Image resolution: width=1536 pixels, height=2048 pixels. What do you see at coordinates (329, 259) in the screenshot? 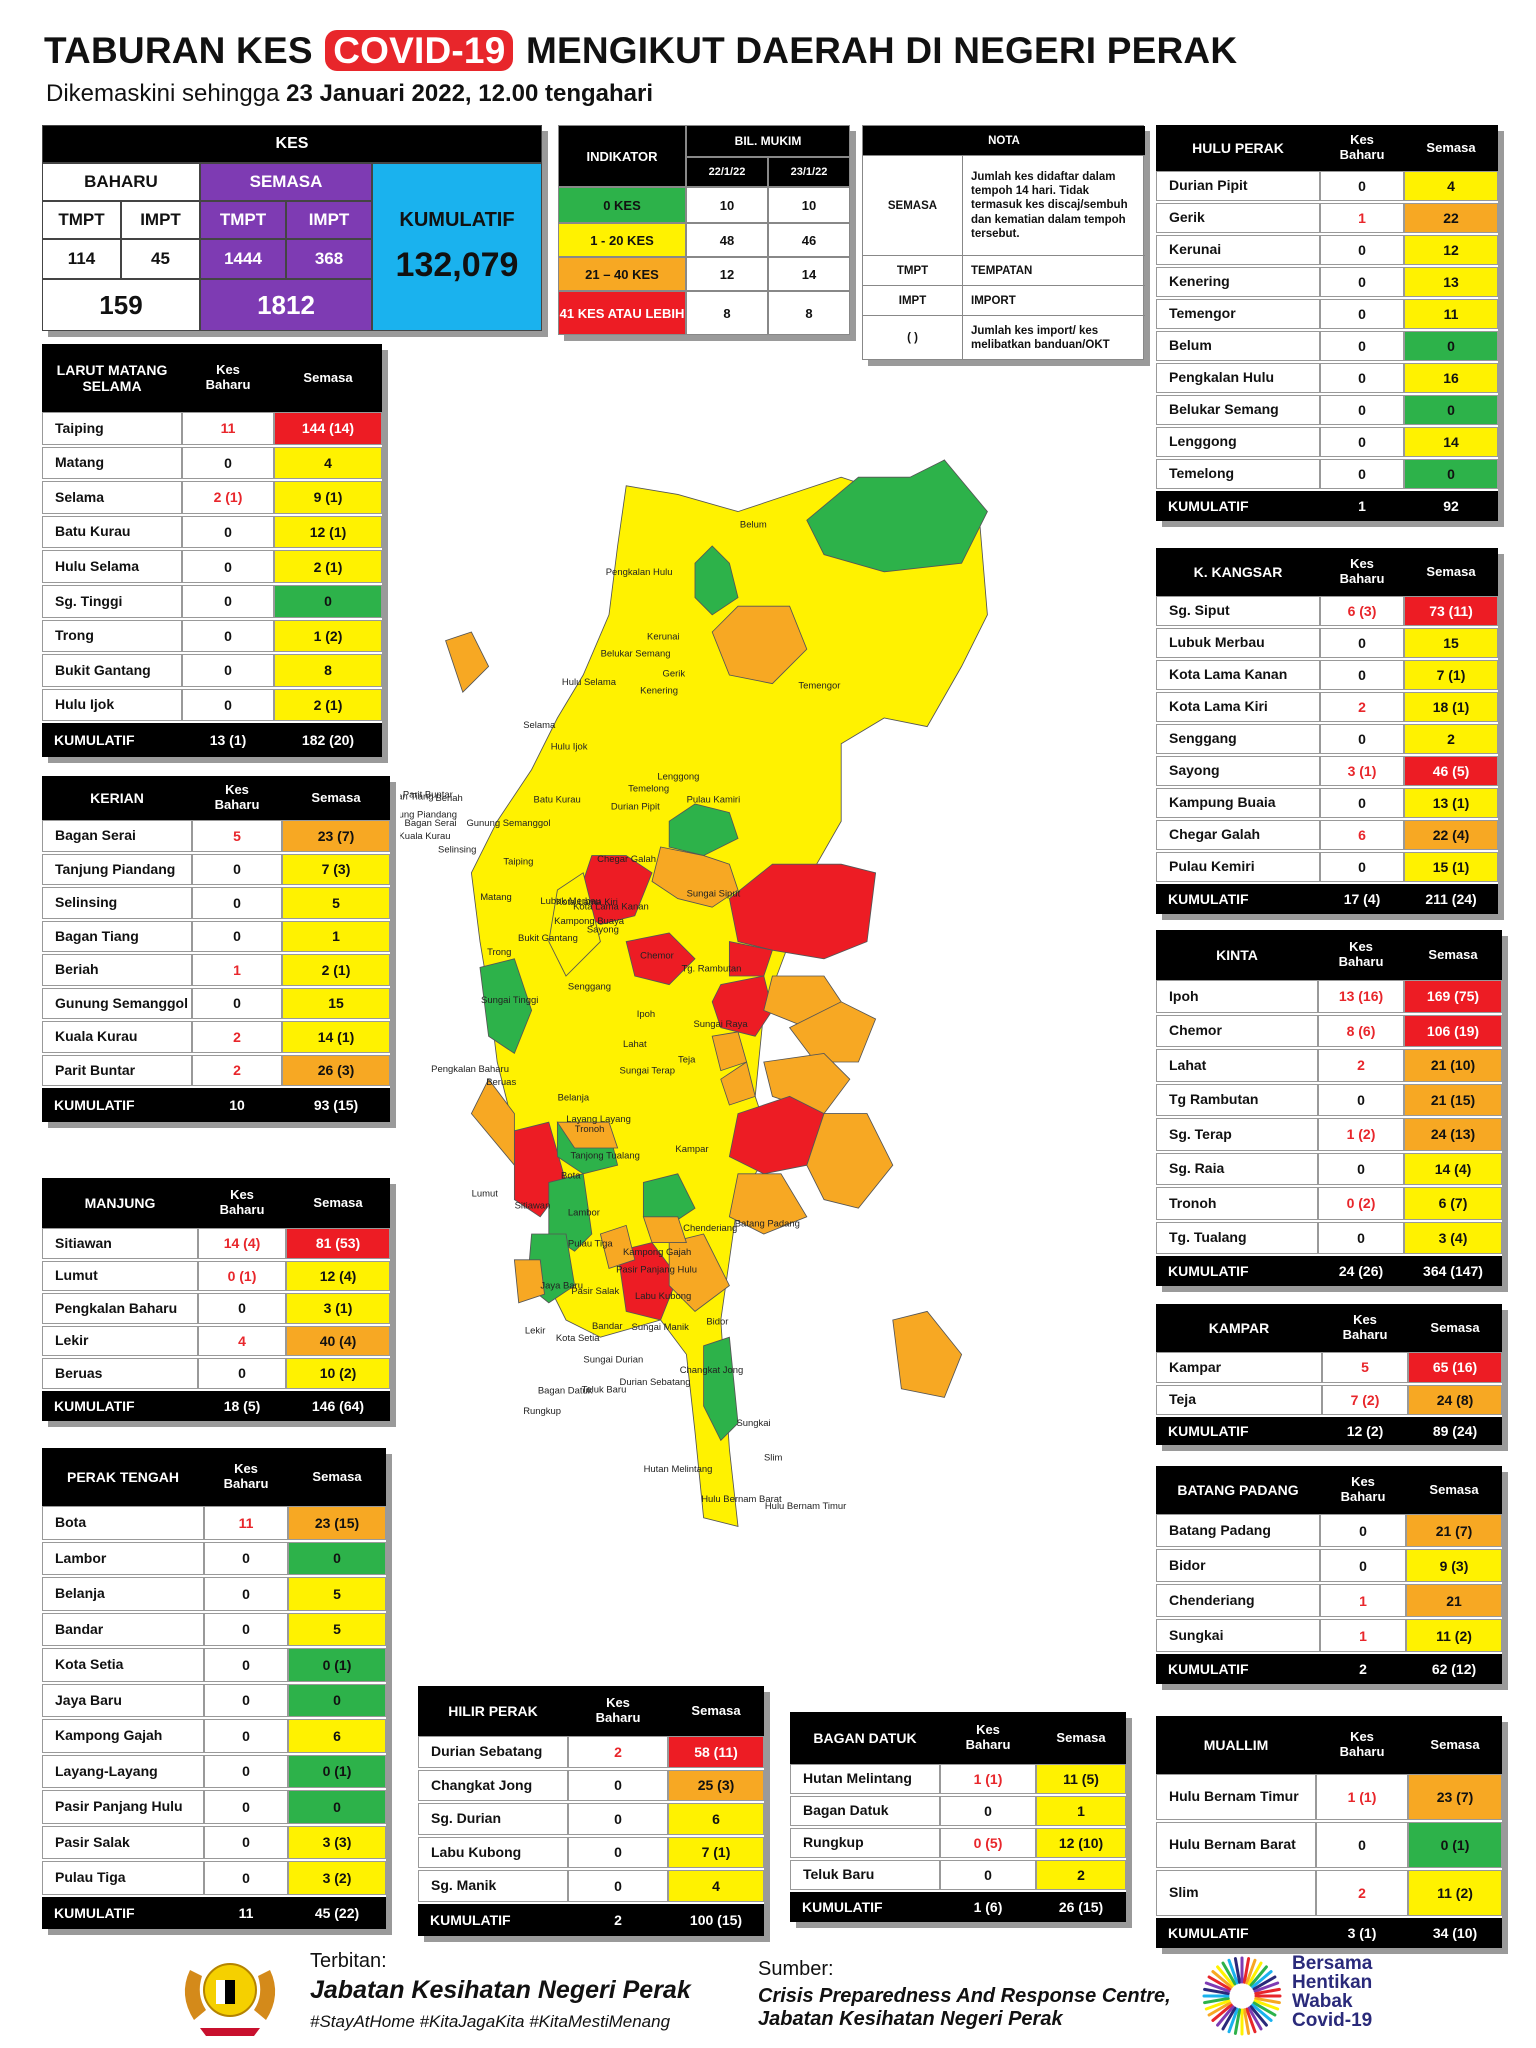
I see `semasa-impt-value: 368` at bounding box center [329, 259].